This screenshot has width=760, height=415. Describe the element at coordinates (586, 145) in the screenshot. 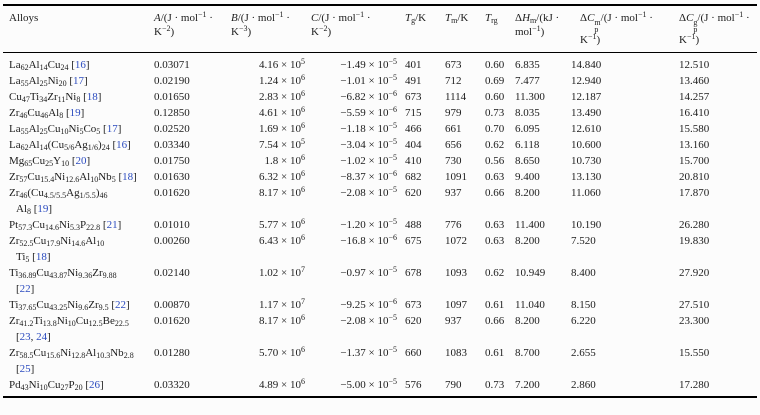

I see `cell-dCpm: 10.600` at that location.